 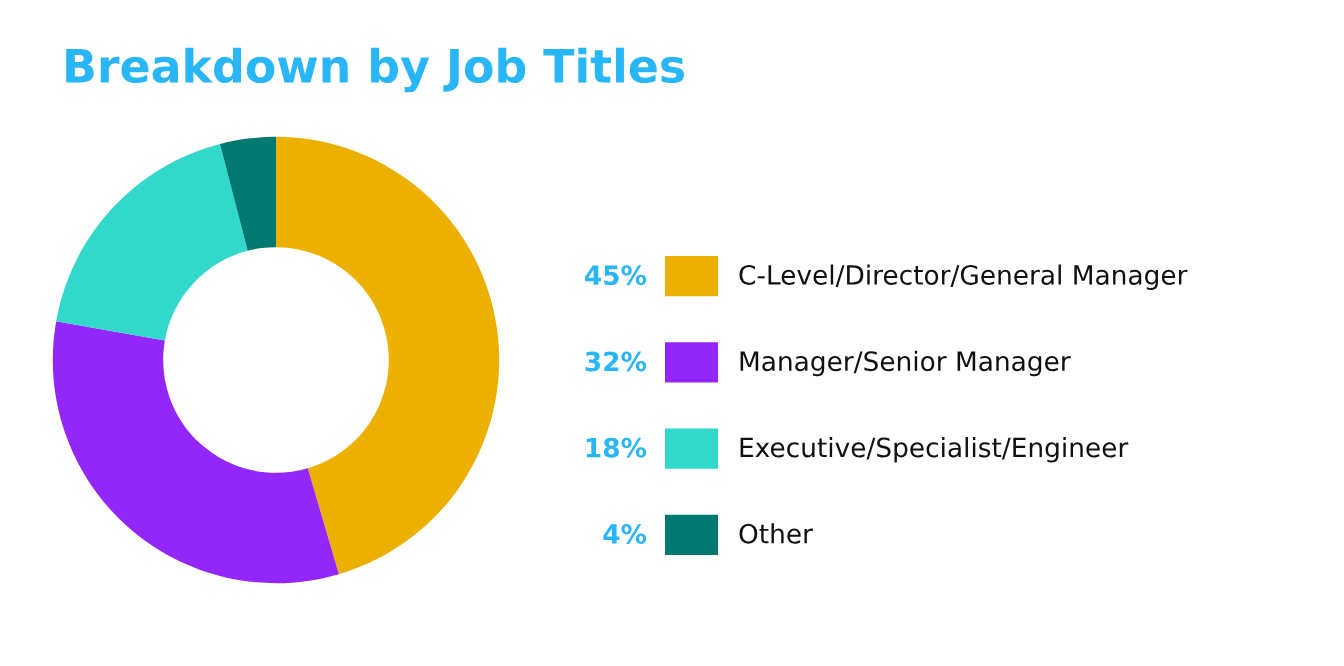 What do you see at coordinates (375, 70) in the screenshot?
I see `chart-title: Breakdown by Job Titles` at bounding box center [375, 70].